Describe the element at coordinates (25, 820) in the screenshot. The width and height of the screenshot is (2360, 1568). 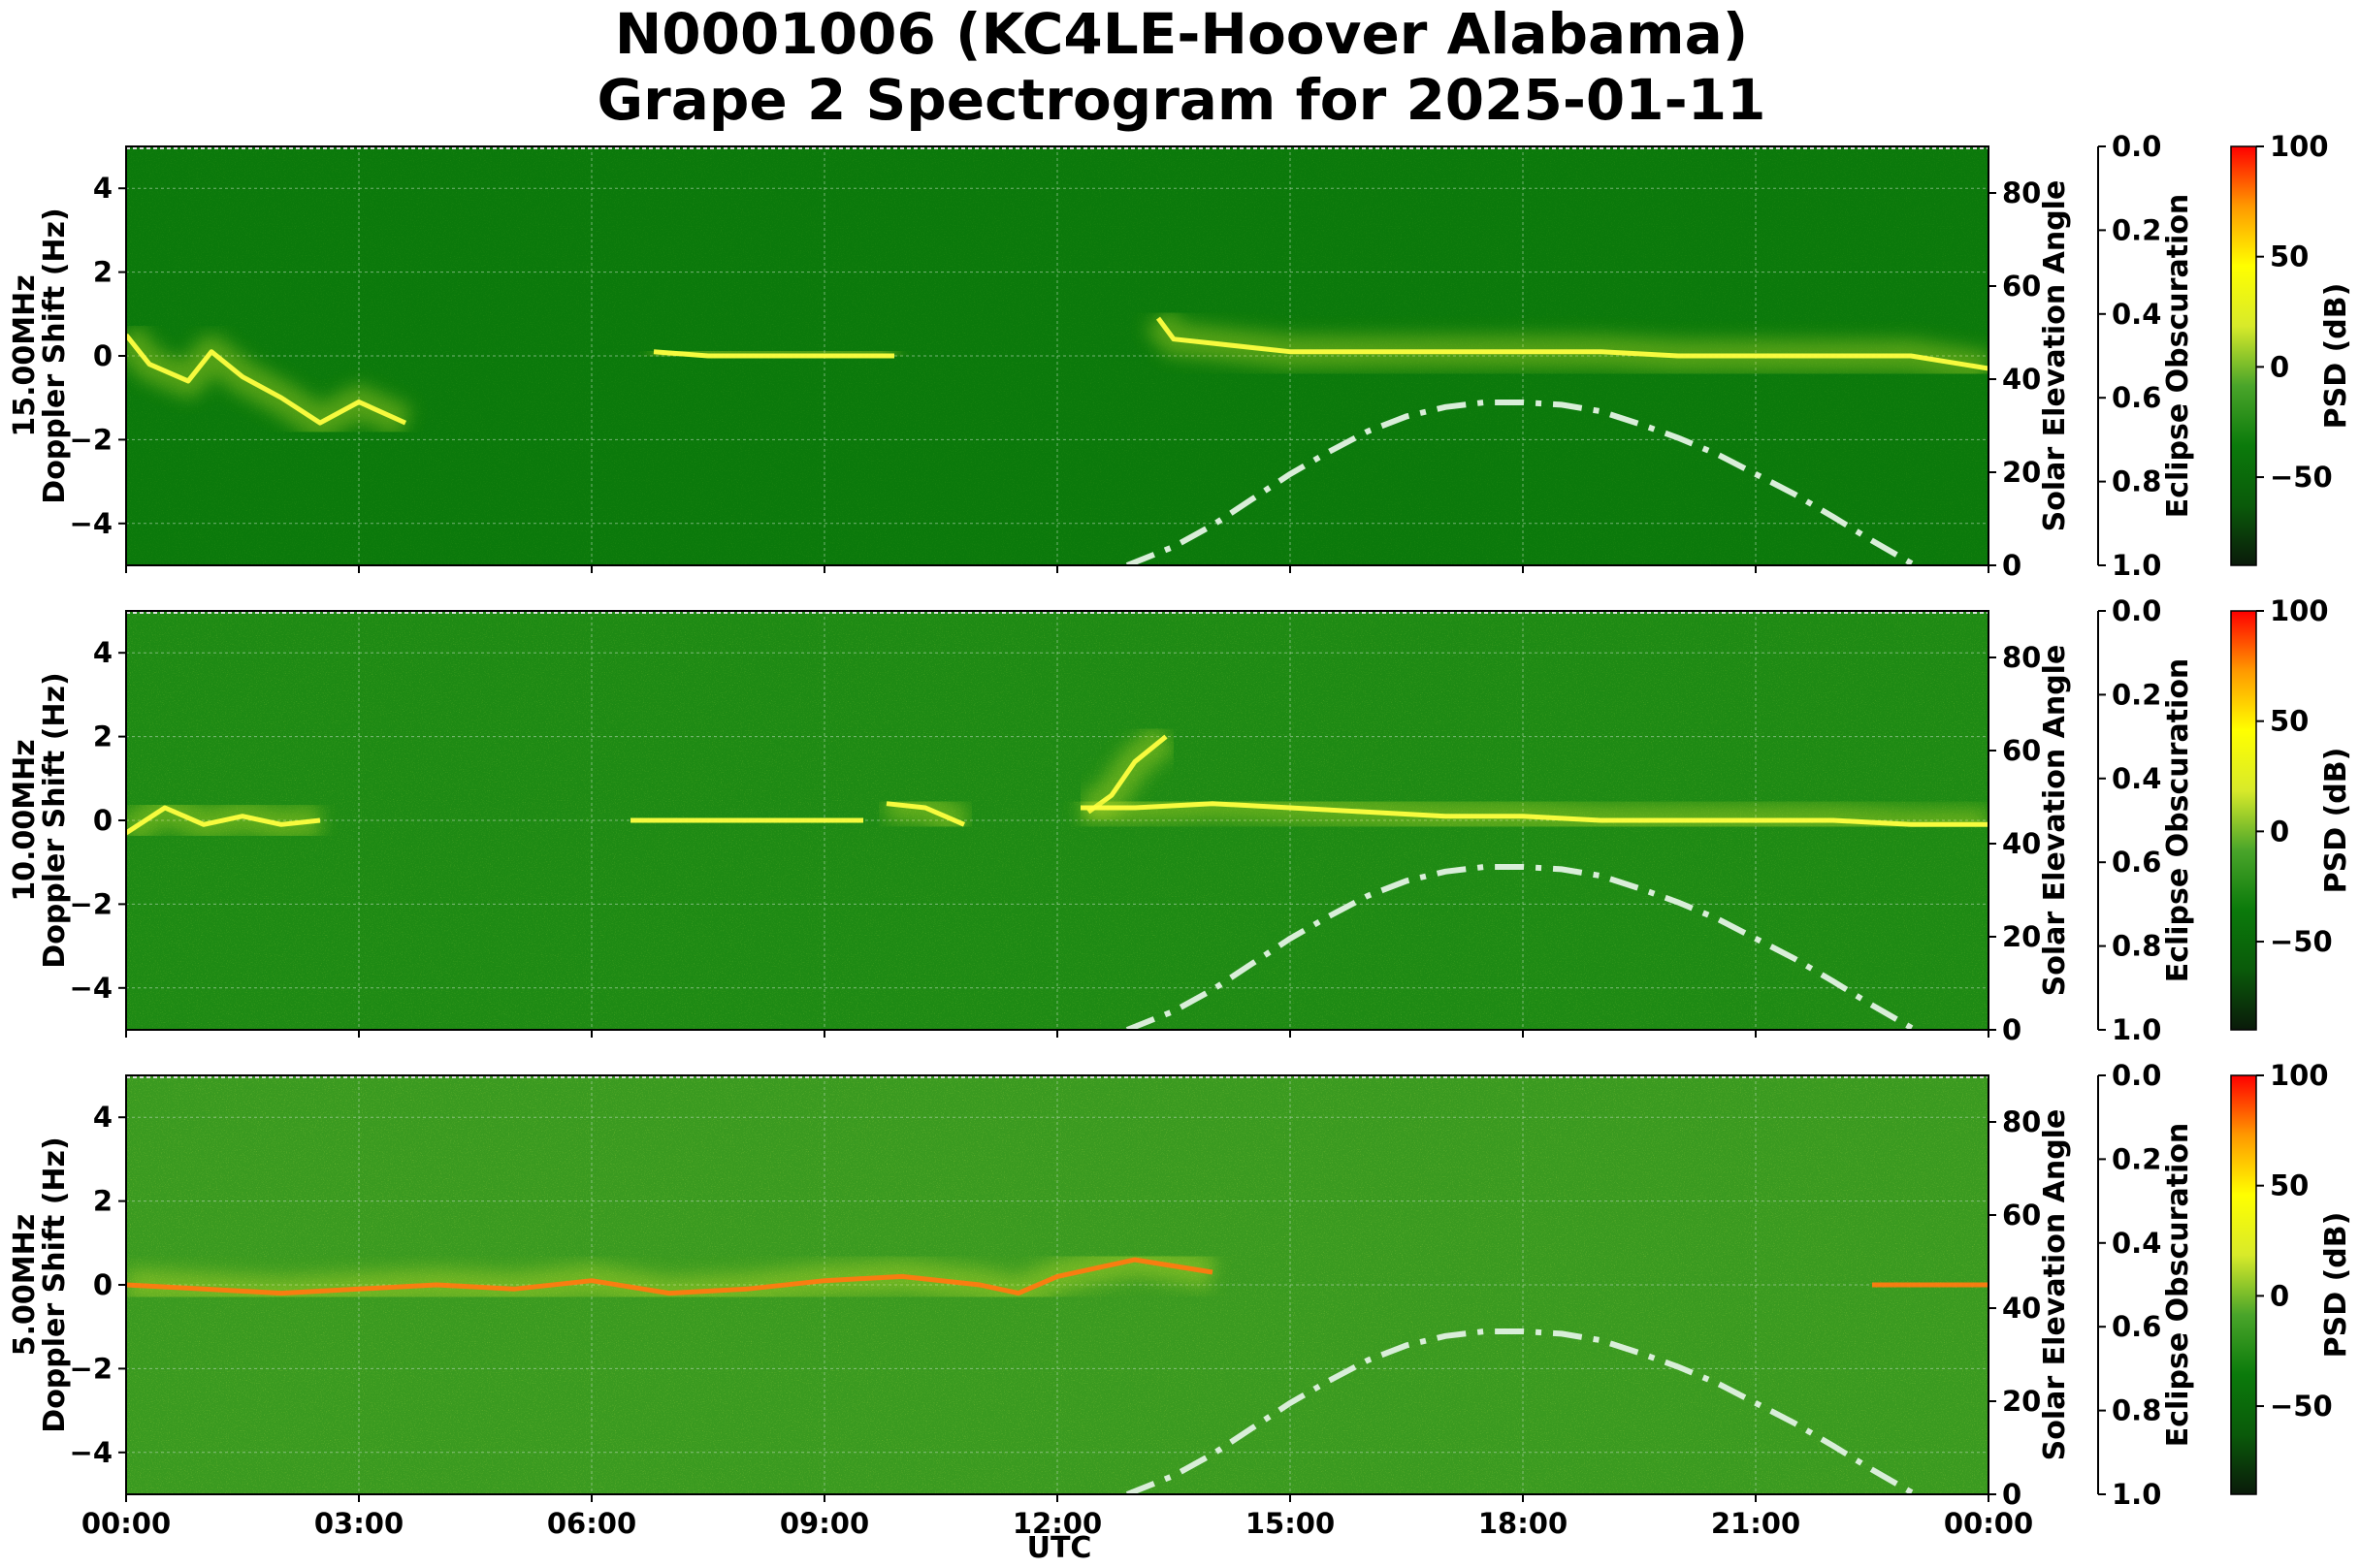
I see `panel-frequency-label: 10.00MHz` at that location.